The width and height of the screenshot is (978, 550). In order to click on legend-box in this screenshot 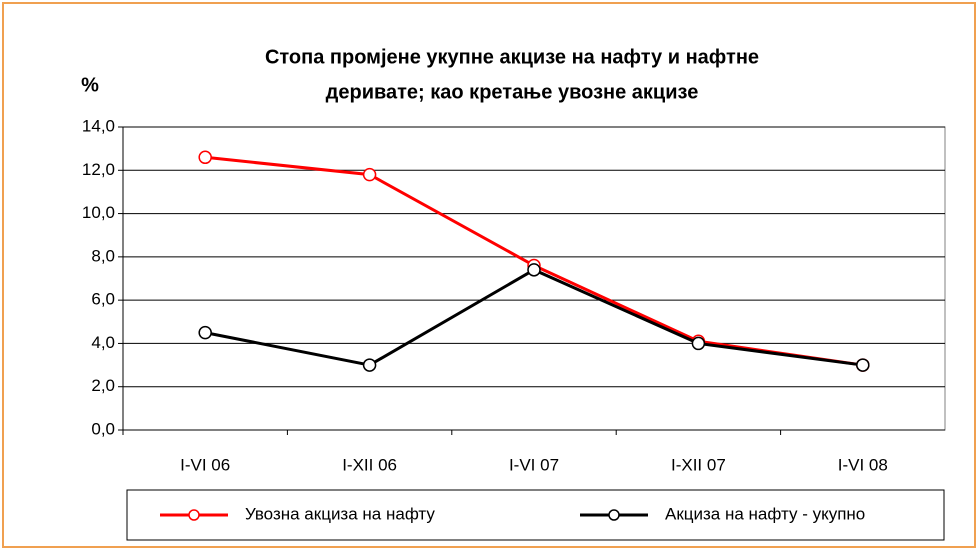, I will do `click(535, 515)`.